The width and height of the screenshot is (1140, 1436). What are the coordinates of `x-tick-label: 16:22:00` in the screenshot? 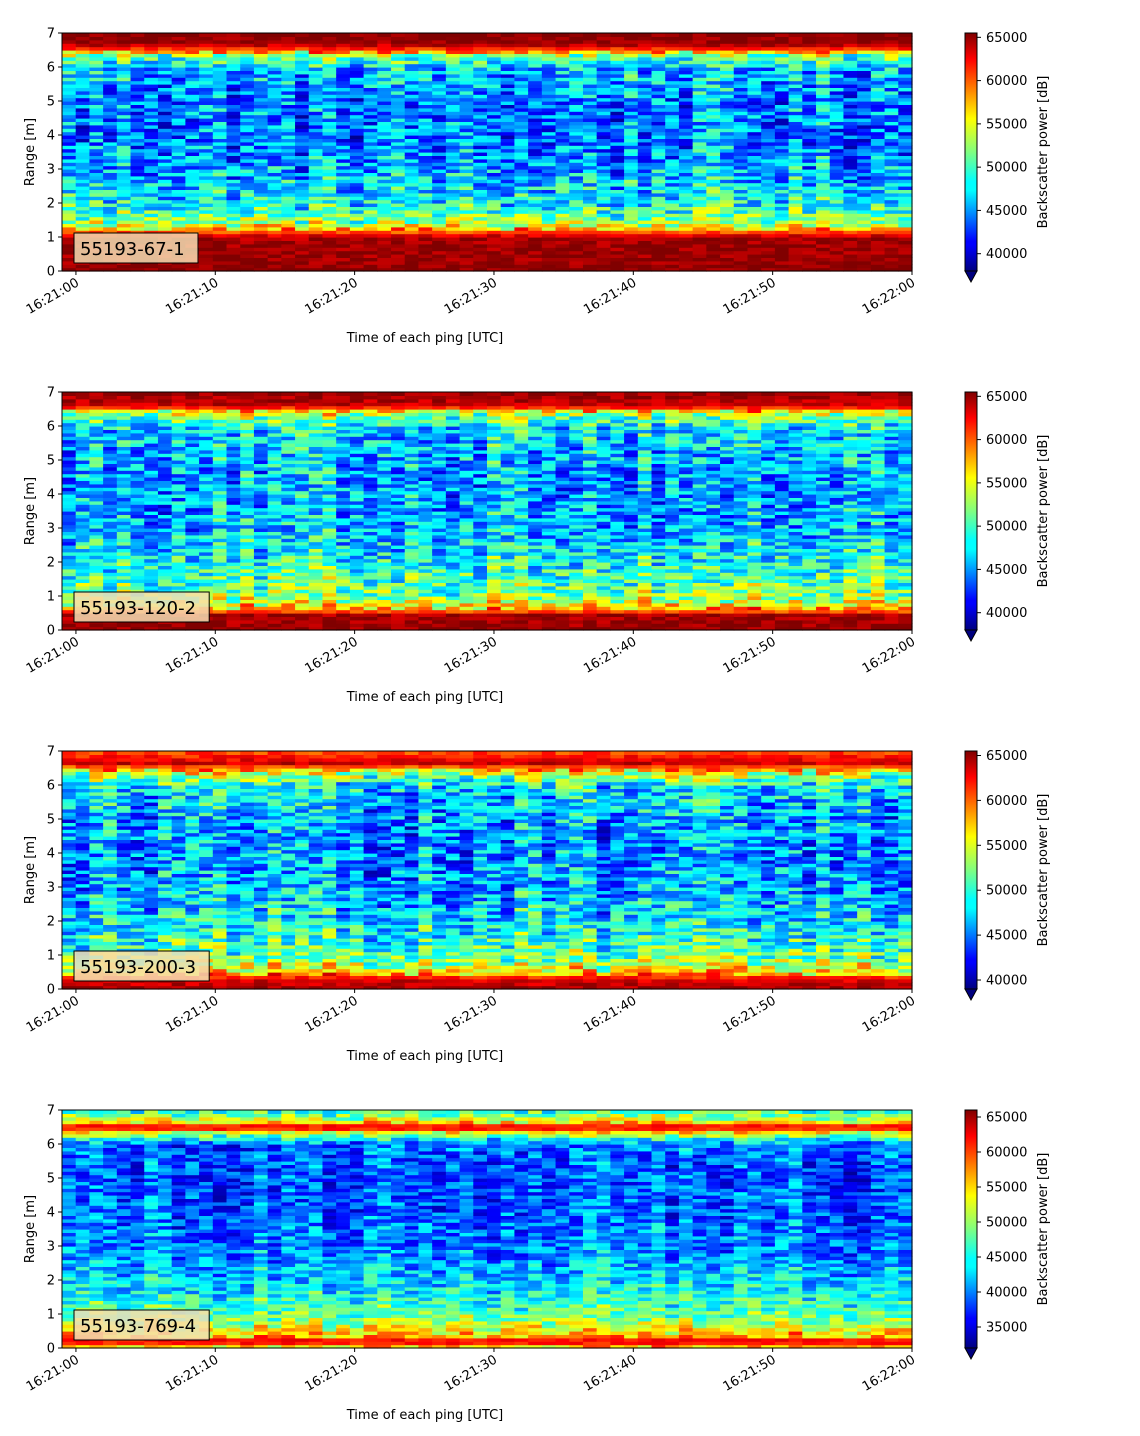 It's located at (889, 296).